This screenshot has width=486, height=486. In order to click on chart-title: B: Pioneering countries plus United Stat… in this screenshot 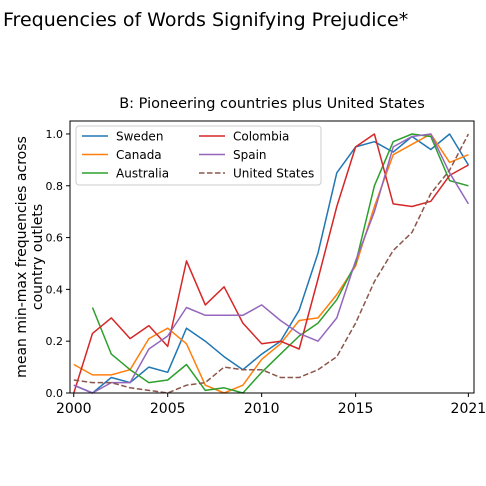, I will do `click(272, 104)`.